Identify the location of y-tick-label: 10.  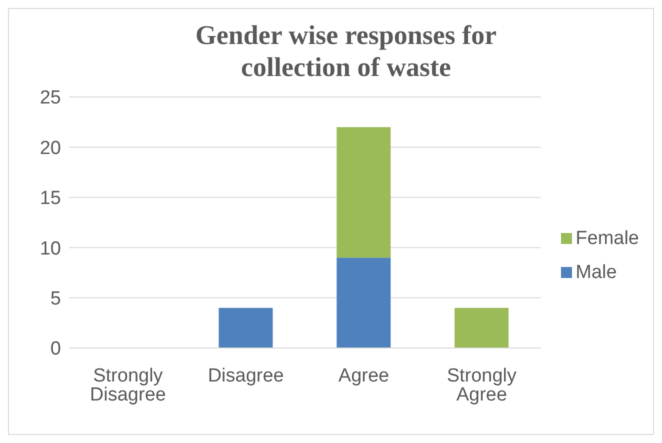
(50, 249).